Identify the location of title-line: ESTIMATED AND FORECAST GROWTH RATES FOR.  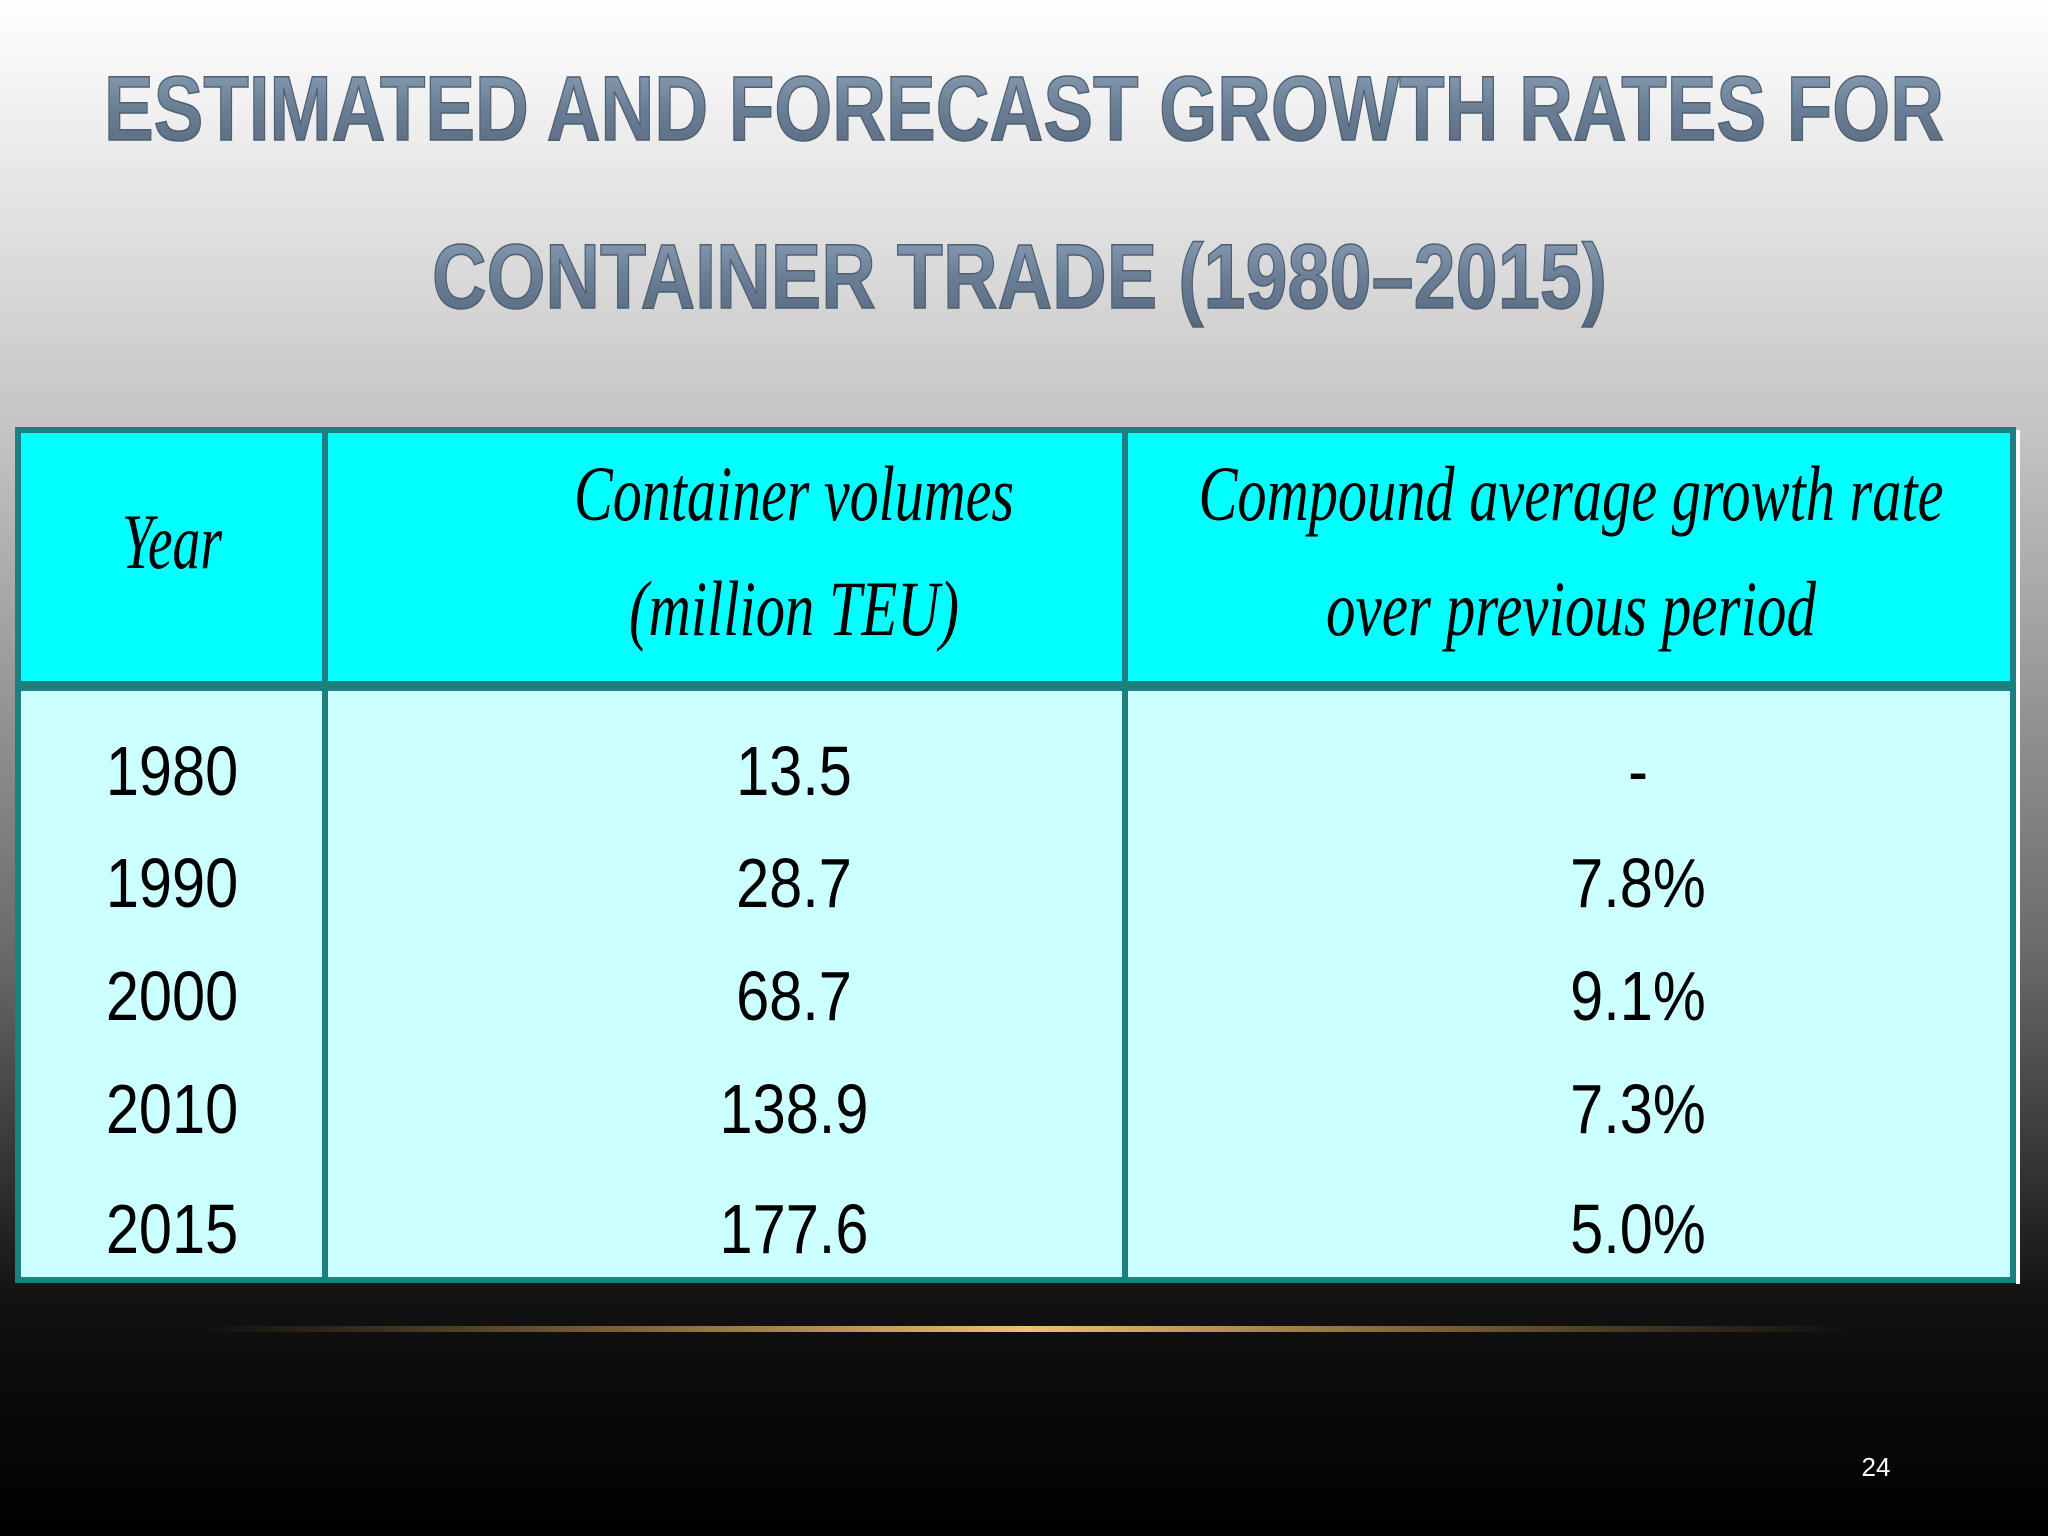
(1024, 109).